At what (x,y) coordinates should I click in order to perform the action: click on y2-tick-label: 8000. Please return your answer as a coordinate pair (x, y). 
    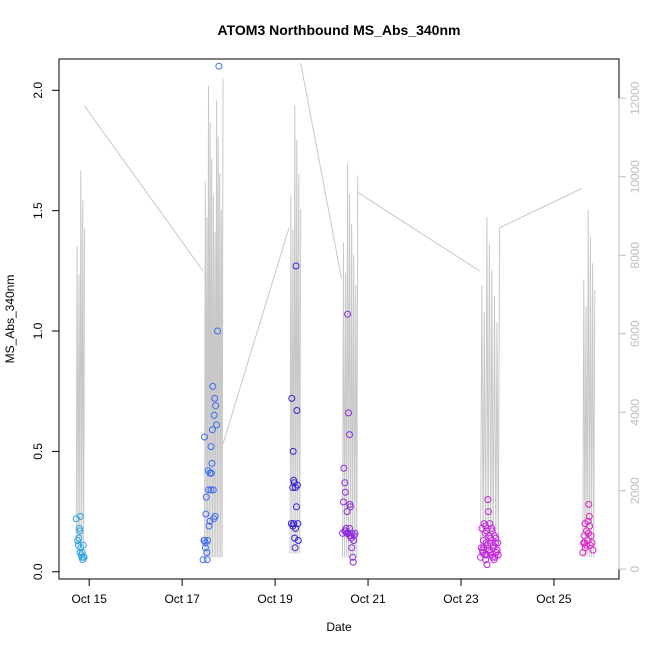
    Looking at the image, I should click on (635, 255).